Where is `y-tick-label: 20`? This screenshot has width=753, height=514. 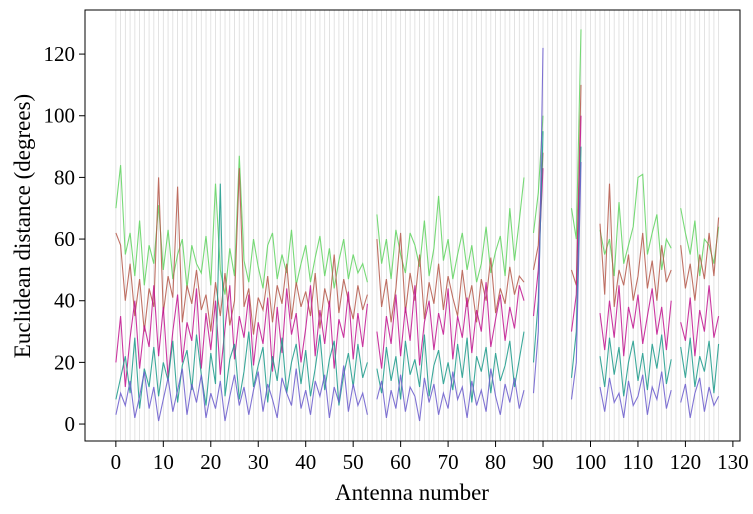
y-tick-label: 20 is located at coordinates (64, 362).